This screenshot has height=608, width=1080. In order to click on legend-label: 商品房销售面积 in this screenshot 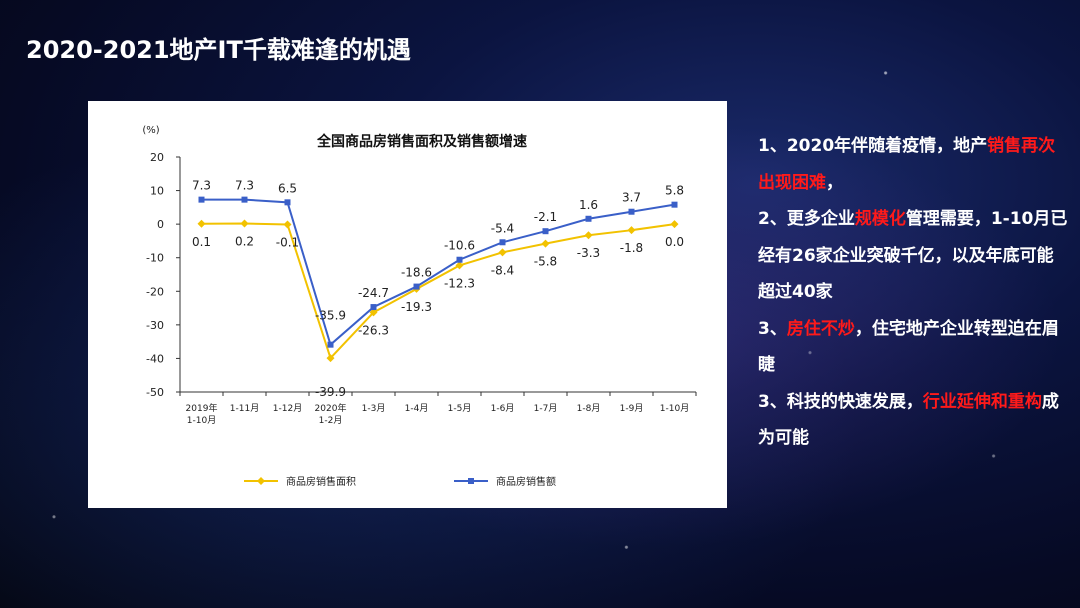, I will do `click(321, 481)`.